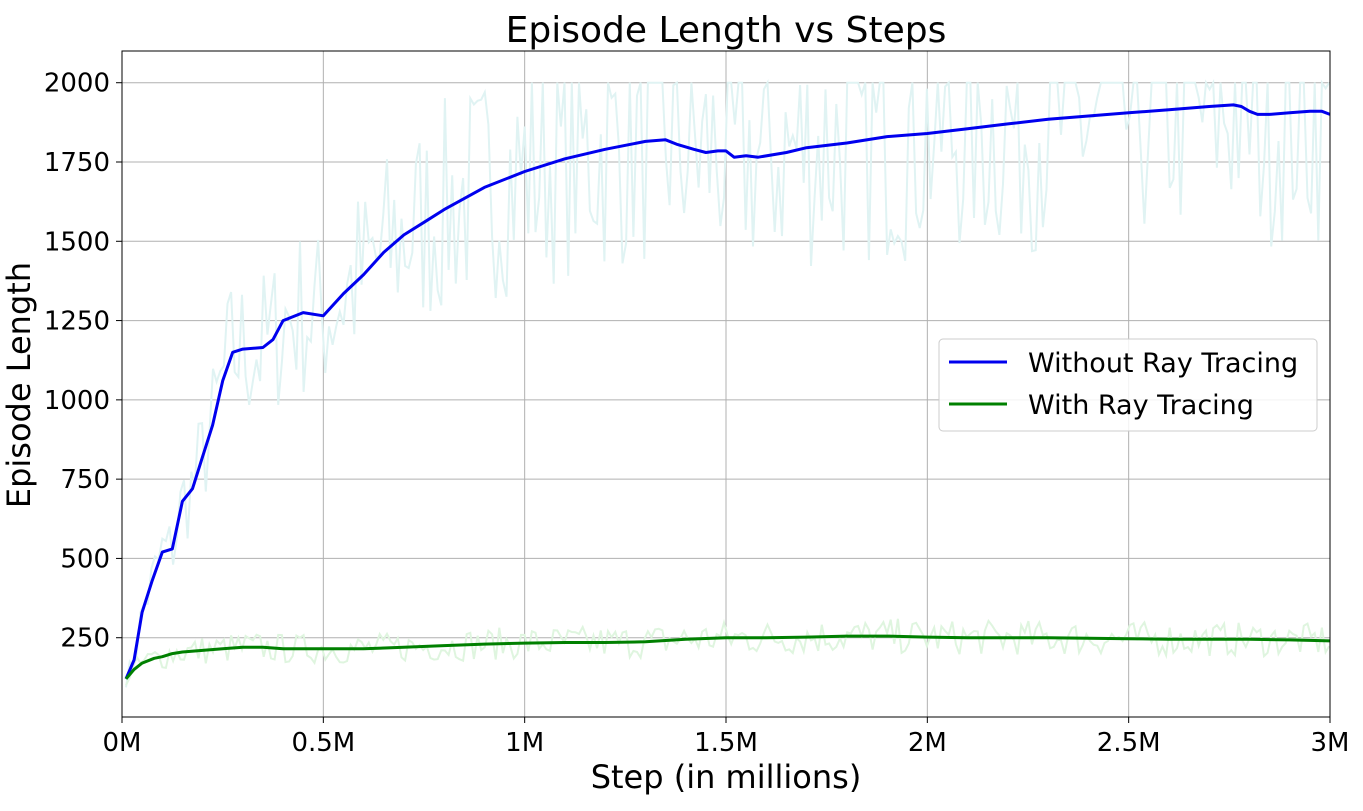  I want to click on x-tick-label: 0M, so click(122, 743).